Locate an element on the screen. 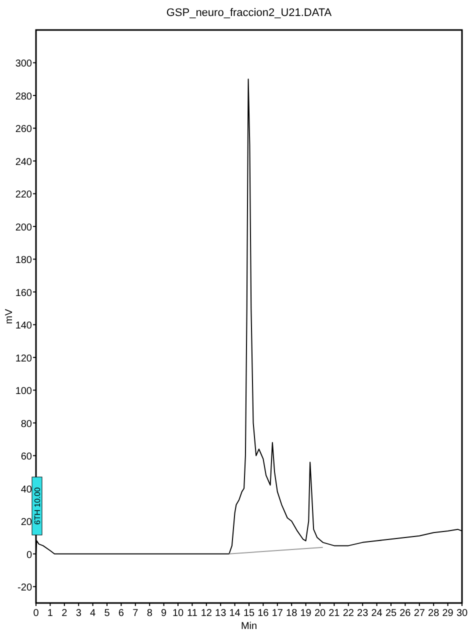 The width and height of the screenshot is (468, 633). x-tick-label: 26 is located at coordinates (406, 613).